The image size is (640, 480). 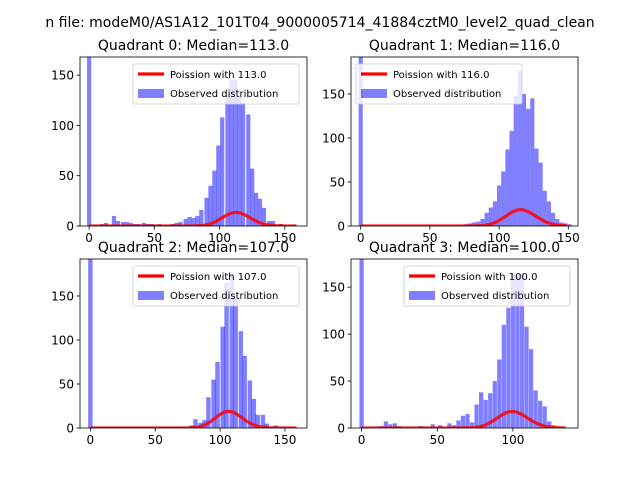 I want to click on legend-hist-swatch, so click(x=151, y=93).